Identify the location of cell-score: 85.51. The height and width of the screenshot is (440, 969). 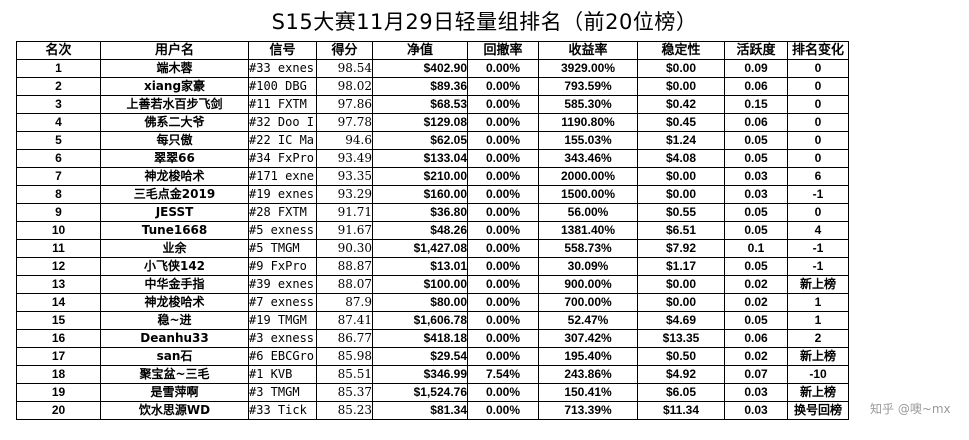
(344, 374).